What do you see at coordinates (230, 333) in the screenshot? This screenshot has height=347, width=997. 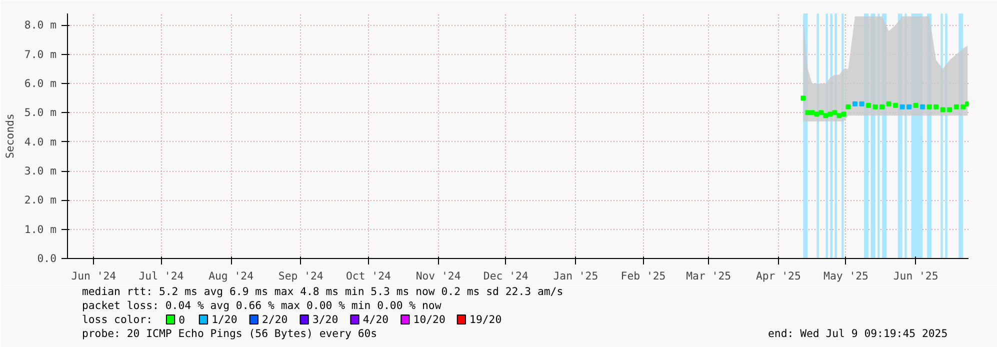 I see `text: probe: 20 ICMP Echo Pings (56 Bytes) every 60s` at bounding box center [230, 333].